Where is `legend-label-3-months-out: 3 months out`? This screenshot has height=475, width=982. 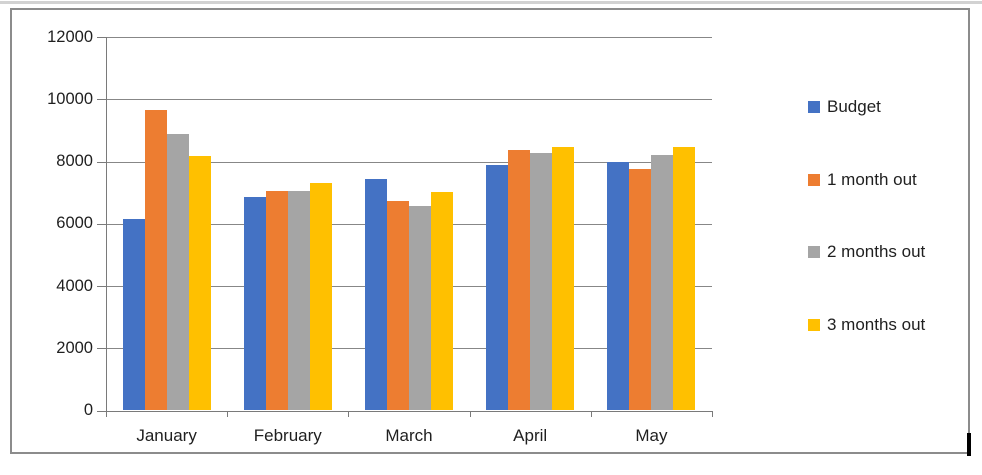
legend-label-3-months-out: 3 months out is located at coordinates (876, 324).